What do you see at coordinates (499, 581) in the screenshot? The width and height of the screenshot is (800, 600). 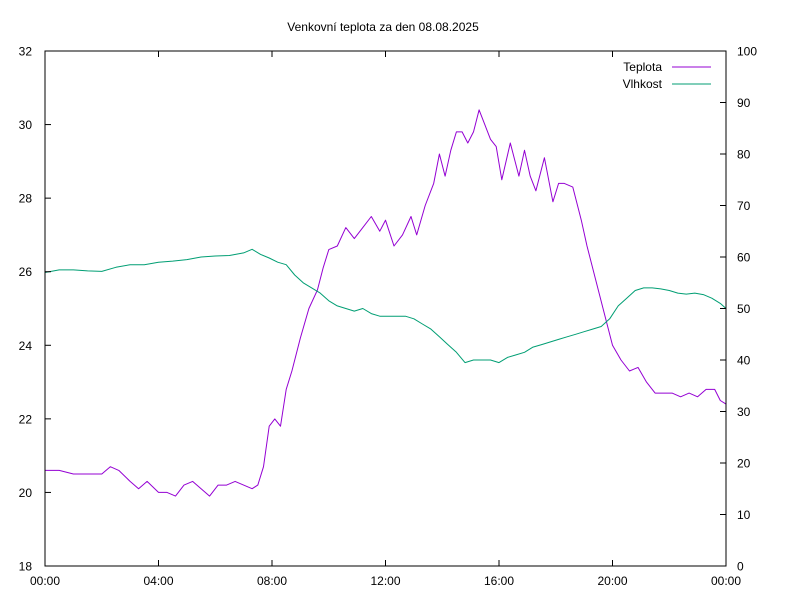 I see `x-tick-label: 16:00` at bounding box center [499, 581].